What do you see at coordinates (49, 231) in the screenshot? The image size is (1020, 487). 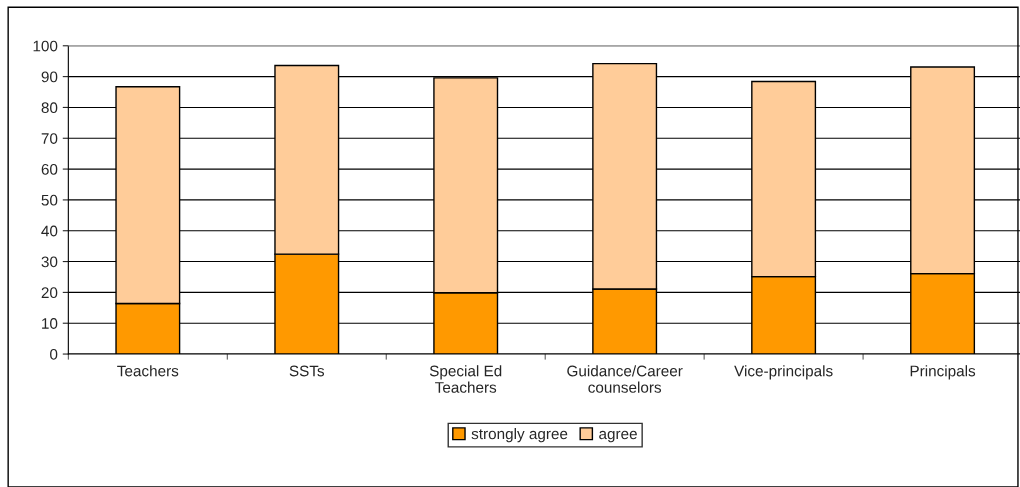 I see `y-tick-label: 40` at bounding box center [49, 231].